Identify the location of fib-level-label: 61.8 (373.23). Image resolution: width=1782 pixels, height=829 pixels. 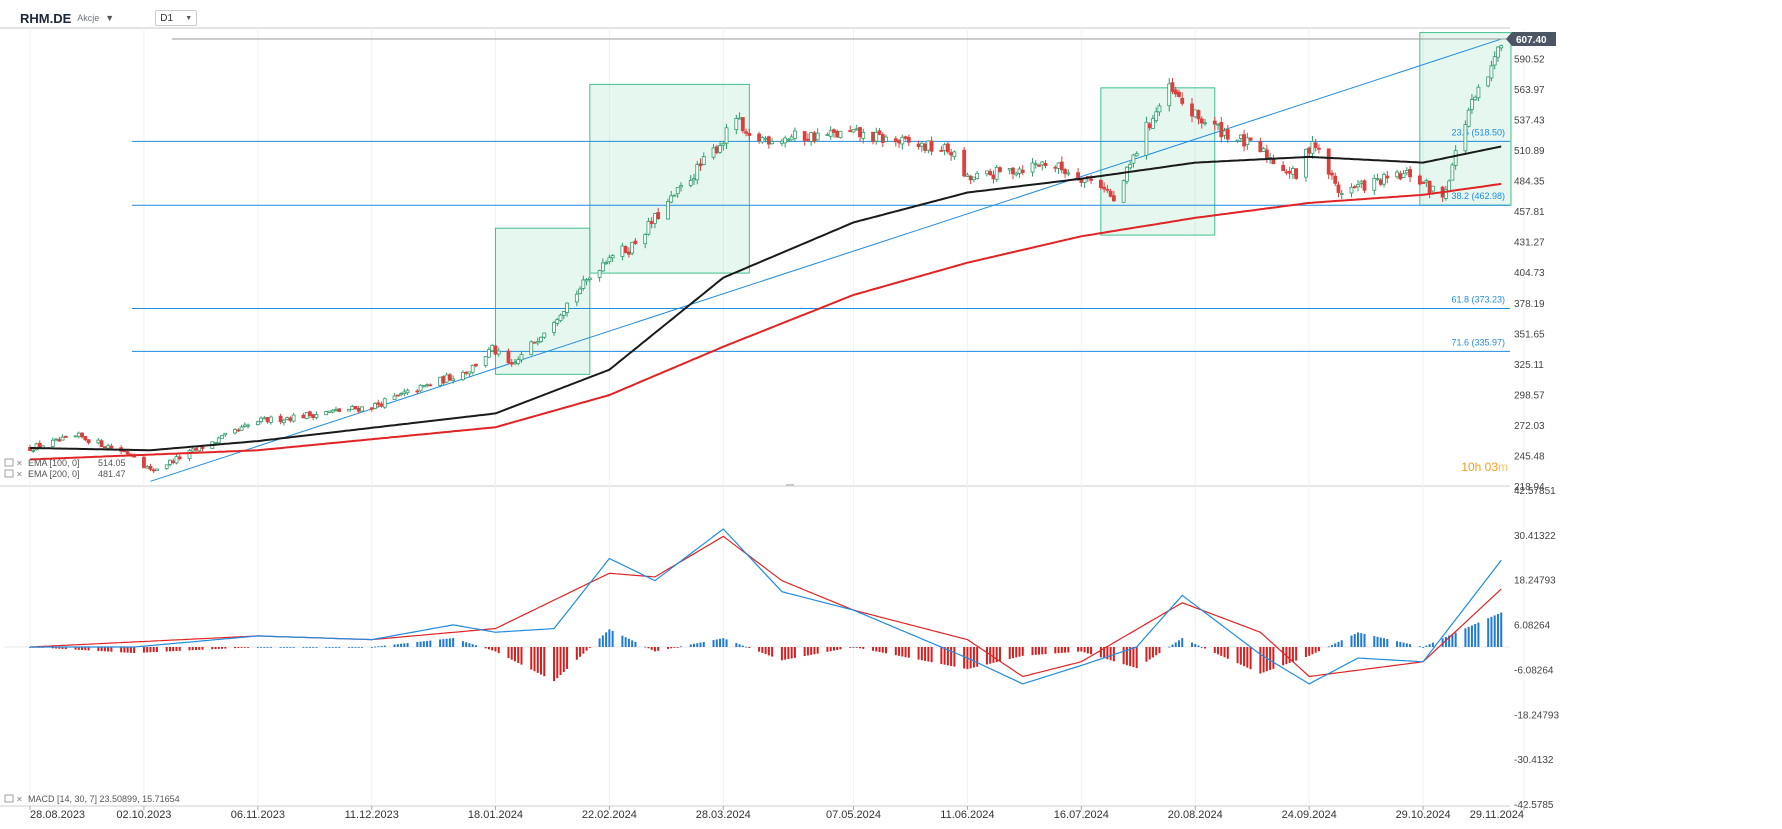
(1478, 299).